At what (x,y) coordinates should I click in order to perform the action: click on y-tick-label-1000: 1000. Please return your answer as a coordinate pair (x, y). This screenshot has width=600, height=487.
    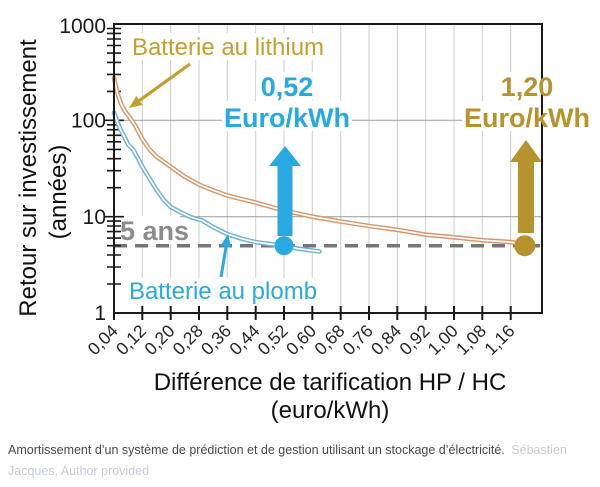
    Looking at the image, I should click on (82, 26).